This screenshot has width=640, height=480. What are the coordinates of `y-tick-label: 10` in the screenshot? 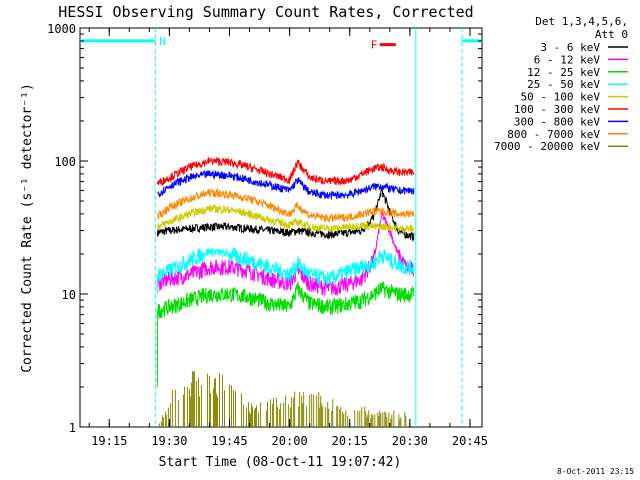 It's located at (69, 295).